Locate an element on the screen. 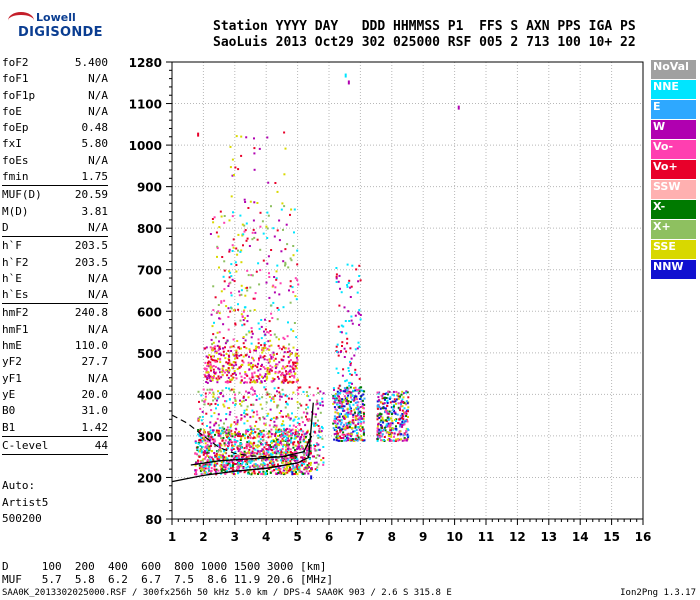 The height and width of the screenshot is (600, 700). param-row: B1 1.42 is located at coordinates (55, 428).